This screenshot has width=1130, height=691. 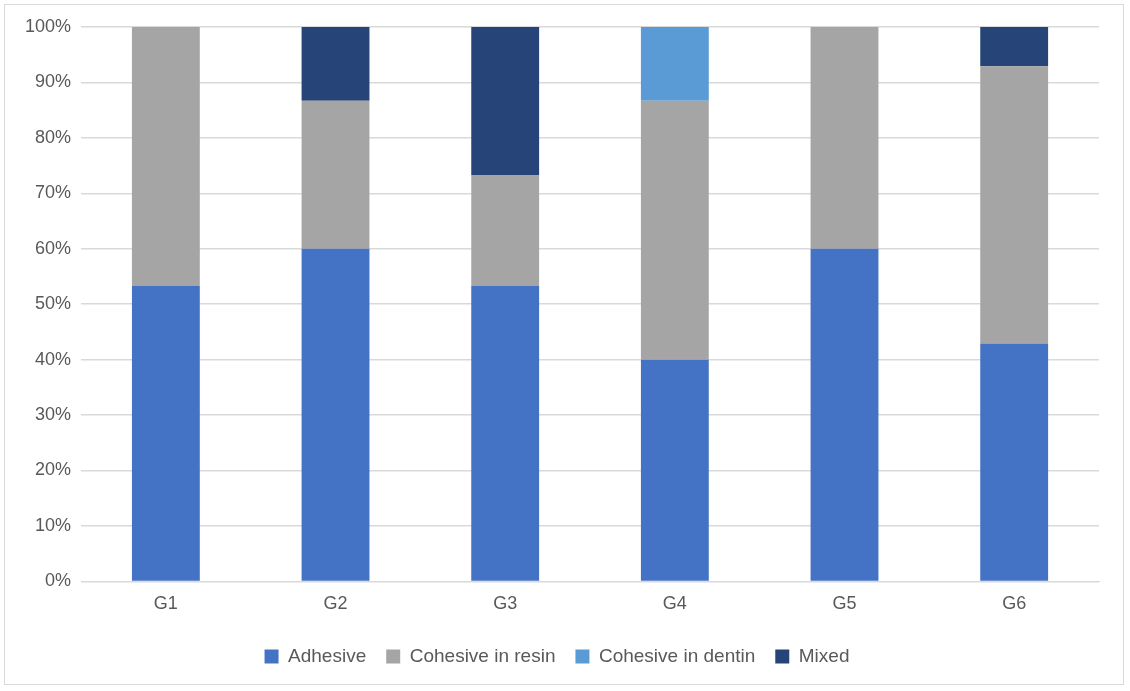 I want to click on x-tick-label: G6, so click(x=1014, y=603).